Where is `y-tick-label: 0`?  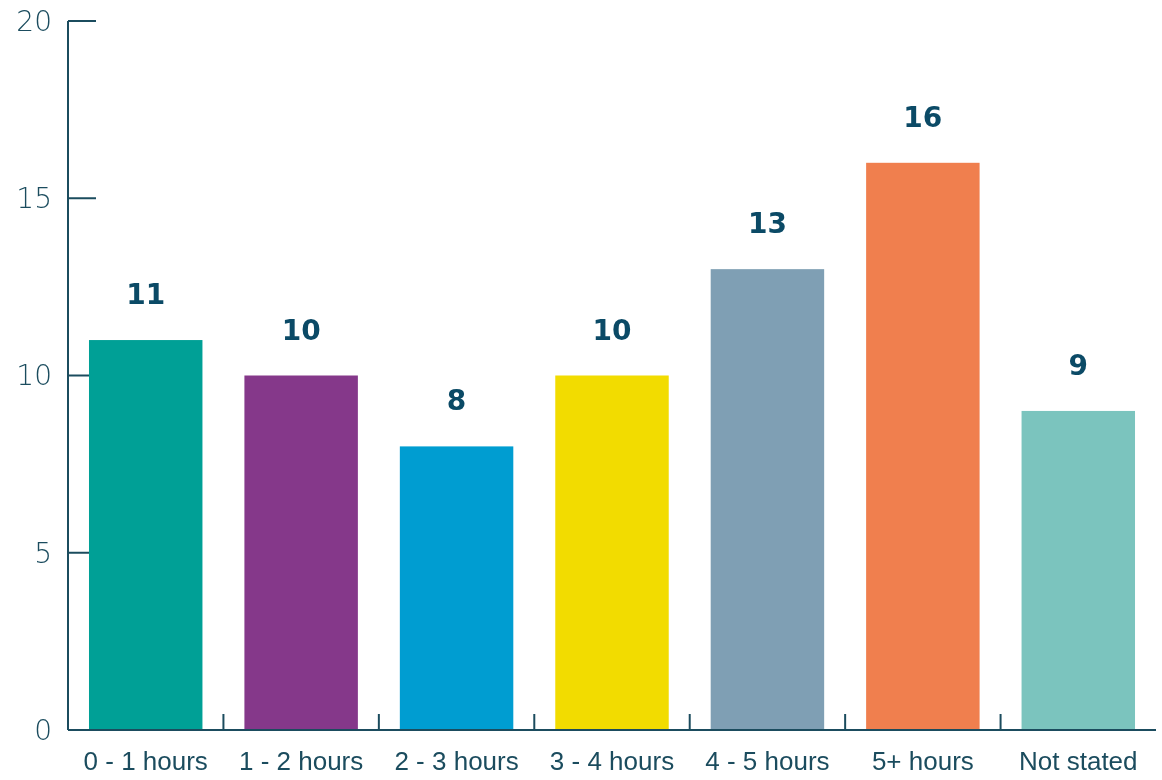 y-tick-label: 0 is located at coordinates (43, 730).